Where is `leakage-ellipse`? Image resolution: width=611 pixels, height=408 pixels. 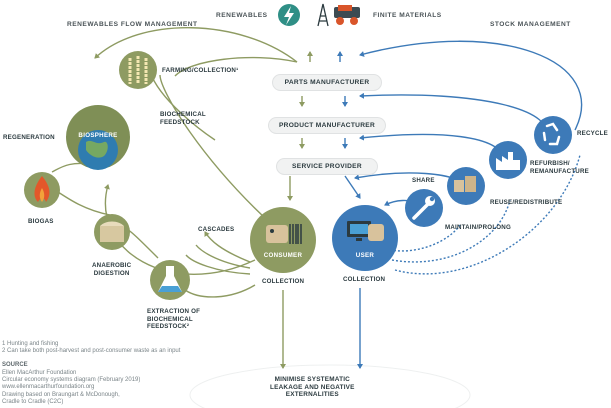 leakage-ellipse is located at coordinates (330, 386).